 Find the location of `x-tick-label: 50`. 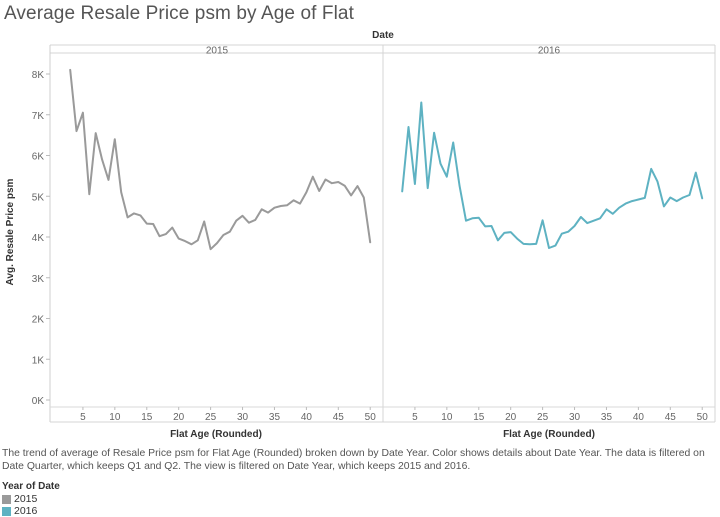

x-tick-label: 50 is located at coordinates (371, 417).